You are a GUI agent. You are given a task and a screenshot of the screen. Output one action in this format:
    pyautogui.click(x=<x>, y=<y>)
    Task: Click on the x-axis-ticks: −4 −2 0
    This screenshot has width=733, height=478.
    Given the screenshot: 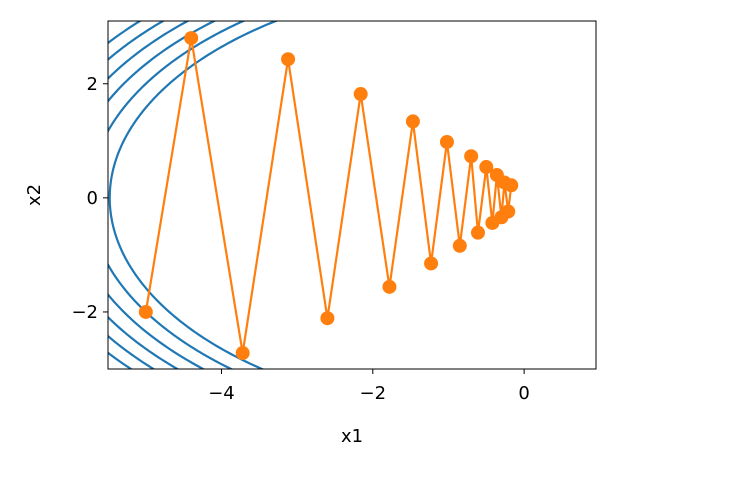 What is the action you would take?
    pyautogui.click(x=369, y=386)
    